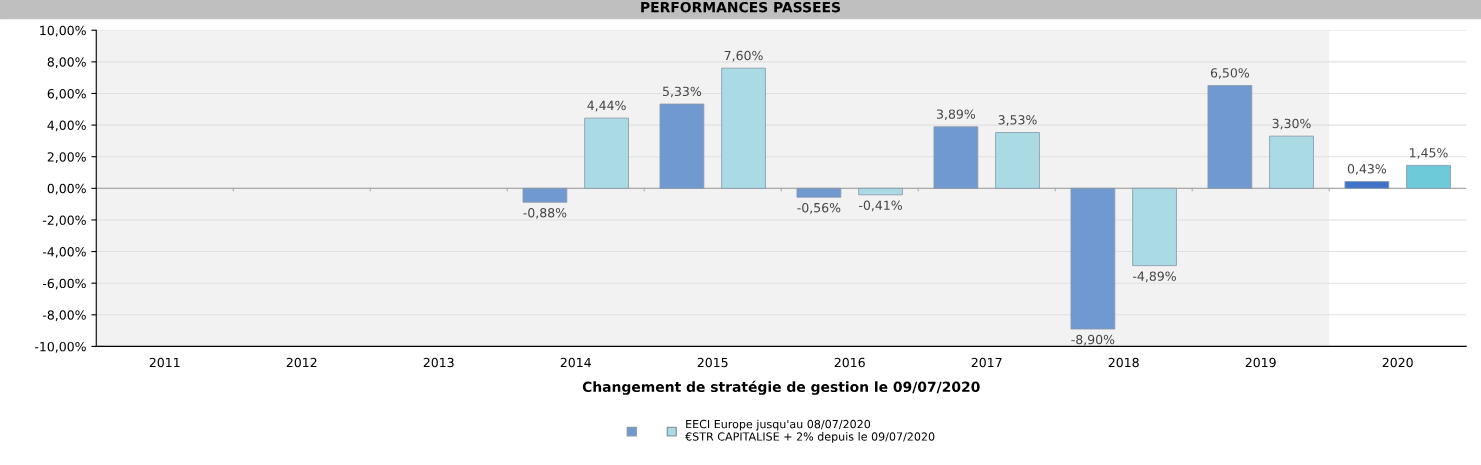 This screenshot has width=1481, height=465. Describe the element at coordinates (956, 115) in the screenshot. I see `data-label: 3,89%` at that location.